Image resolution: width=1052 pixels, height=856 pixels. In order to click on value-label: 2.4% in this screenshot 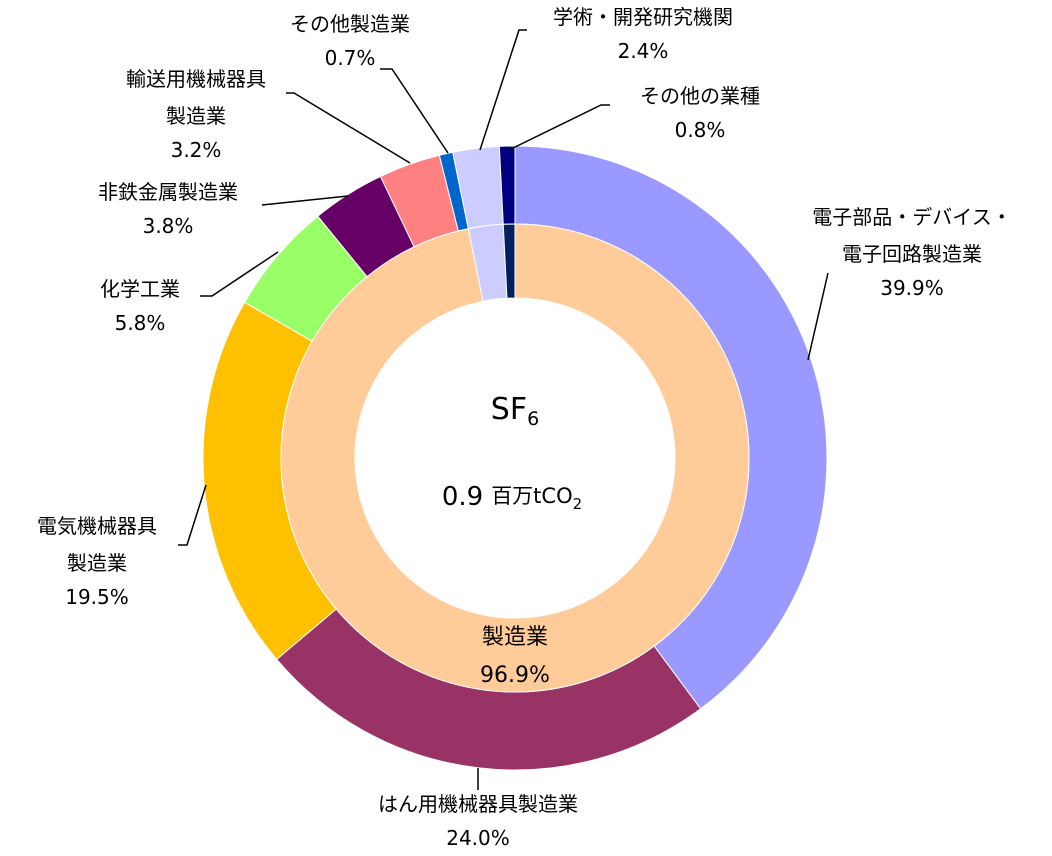, I will do `click(643, 51)`.